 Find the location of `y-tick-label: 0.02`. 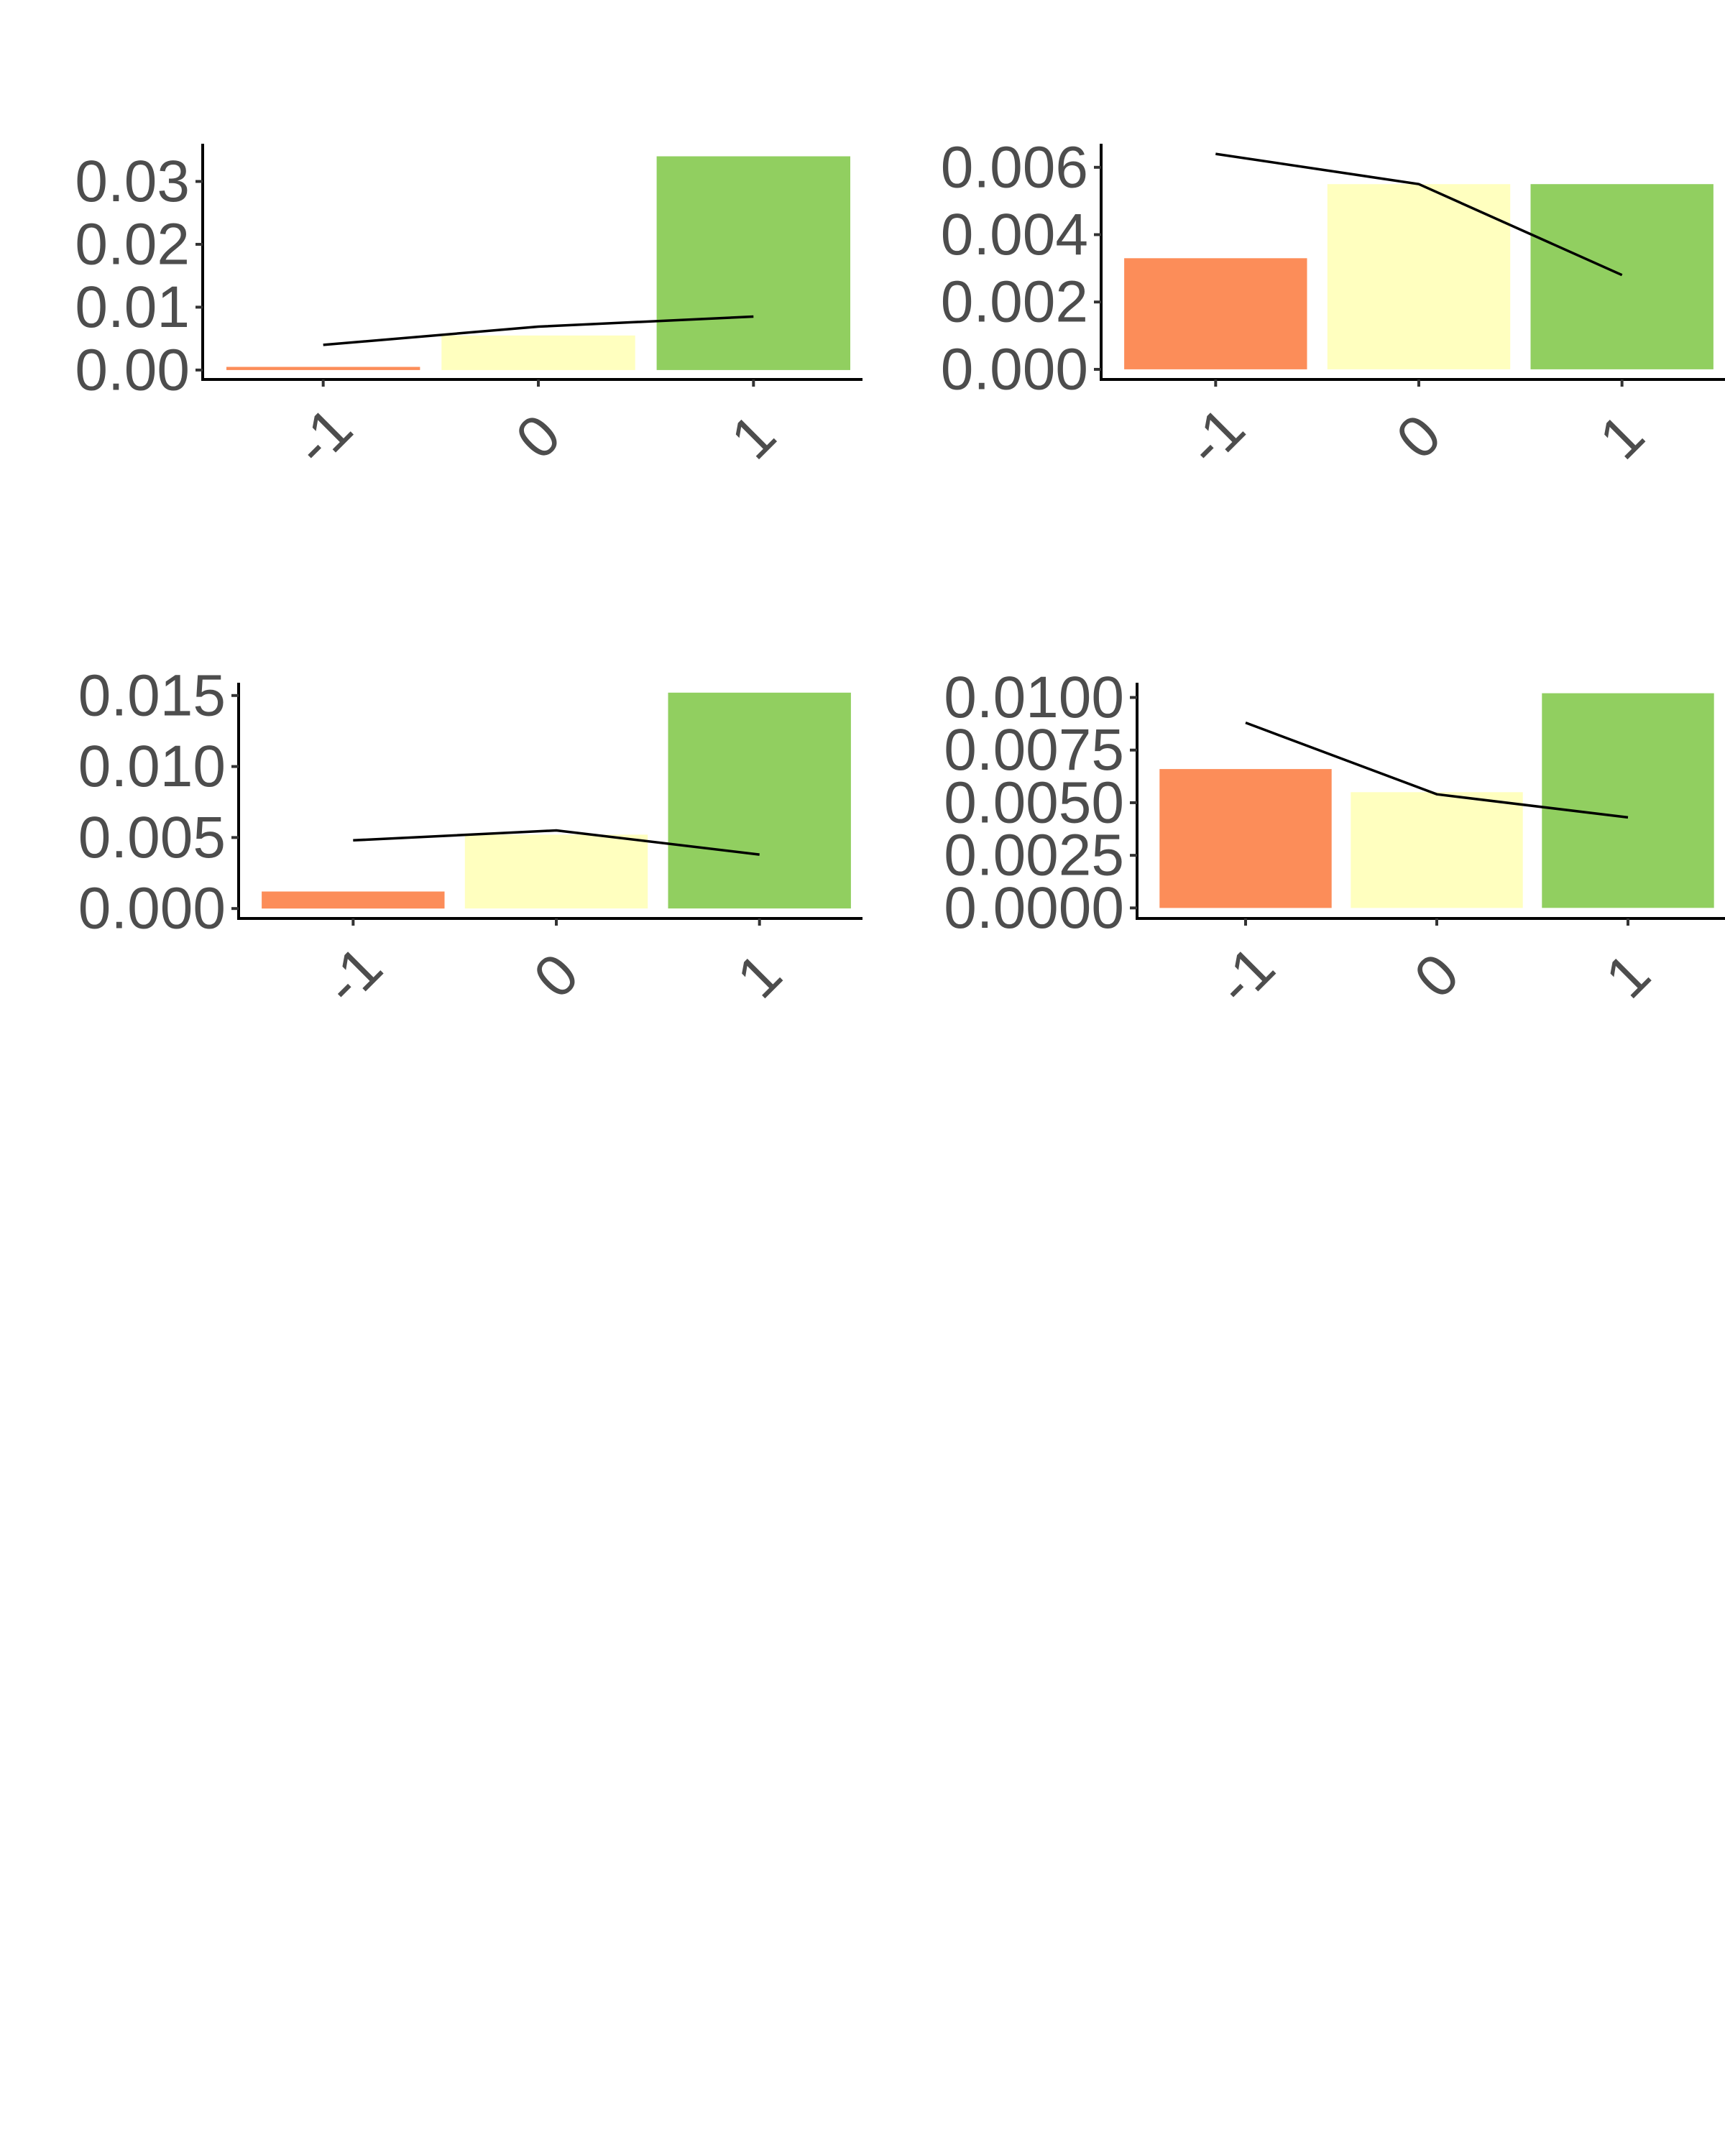

y-tick-label: 0.02 is located at coordinates (132, 244).